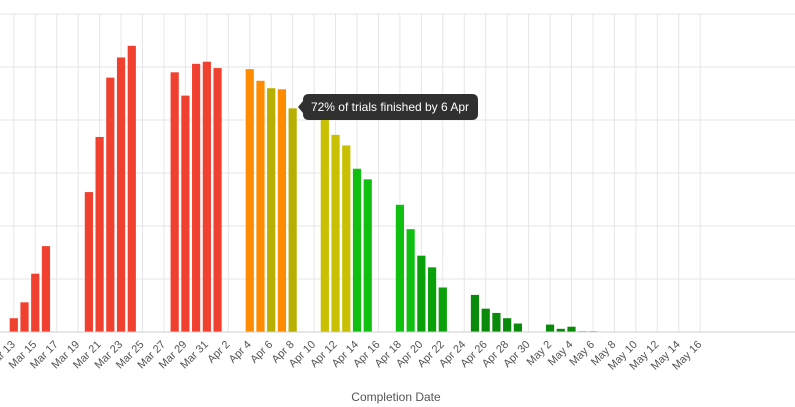 This screenshot has height=407, width=795. I want to click on x-axis-title: Completion Date, so click(396, 397).